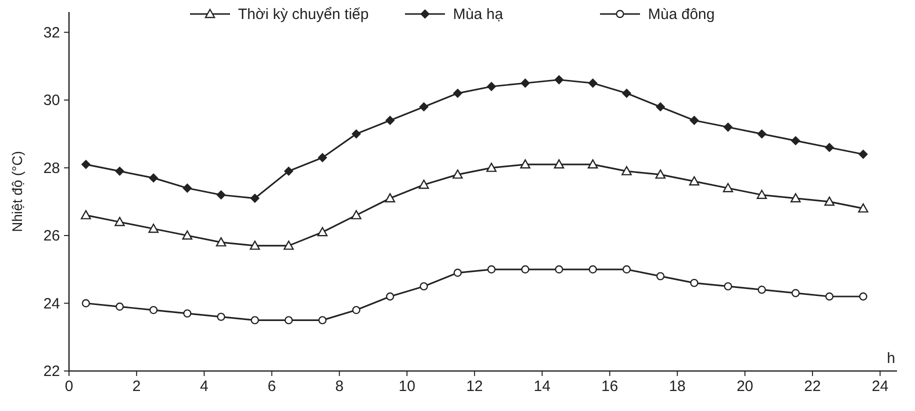 This screenshot has width=915, height=411. What do you see at coordinates (339, 386) in the screenshot?
I see `x-tick-label: 8` at bounding box center [339, 386].